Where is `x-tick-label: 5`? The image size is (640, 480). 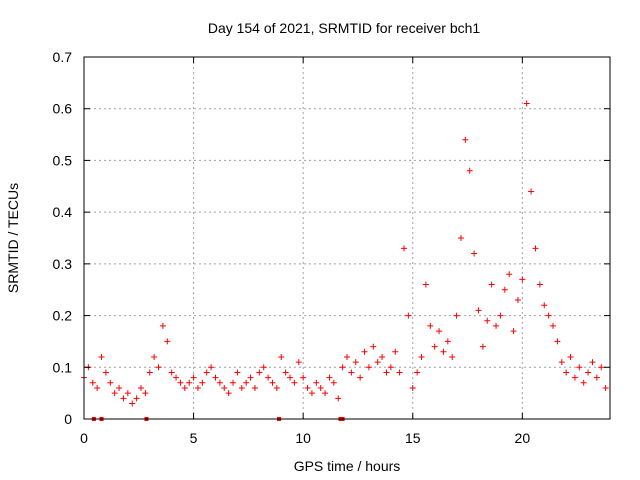
x-tick-label: 5 is located at coordinates (194, 438).